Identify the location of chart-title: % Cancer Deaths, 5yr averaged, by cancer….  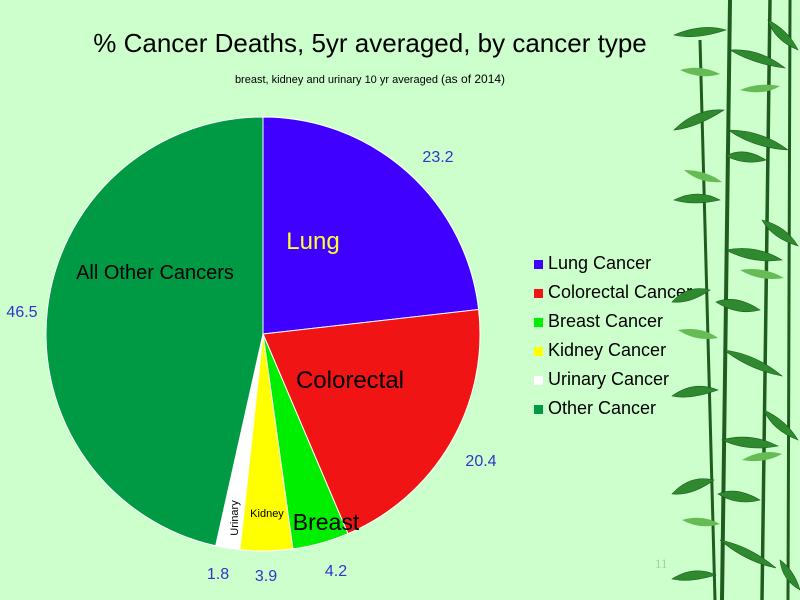
(370, 43).